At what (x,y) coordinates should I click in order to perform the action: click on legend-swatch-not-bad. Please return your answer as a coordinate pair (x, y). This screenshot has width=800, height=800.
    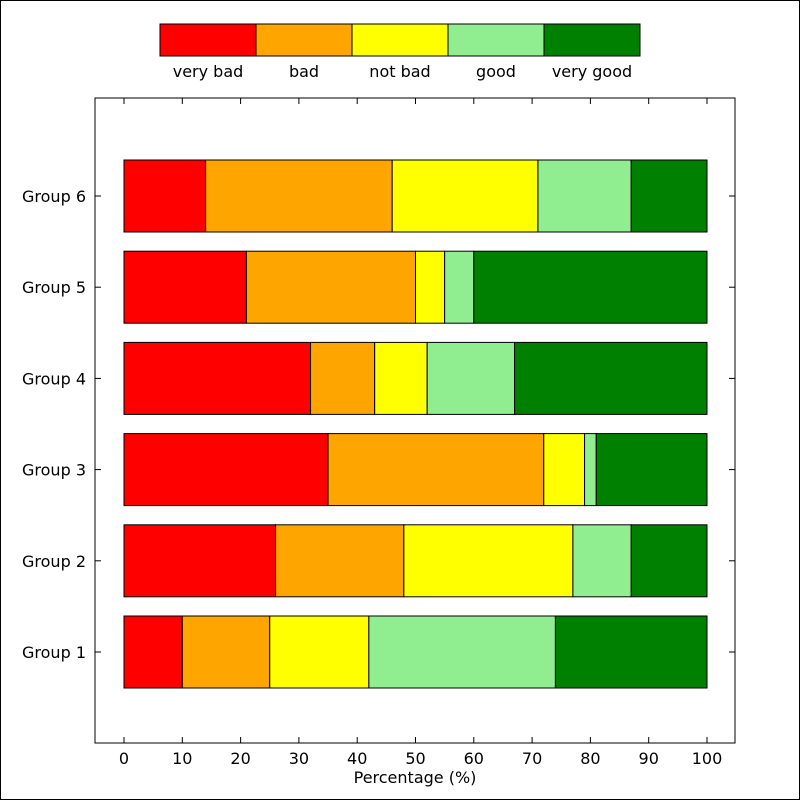
    Looking at the image, I should click on (400, 40).